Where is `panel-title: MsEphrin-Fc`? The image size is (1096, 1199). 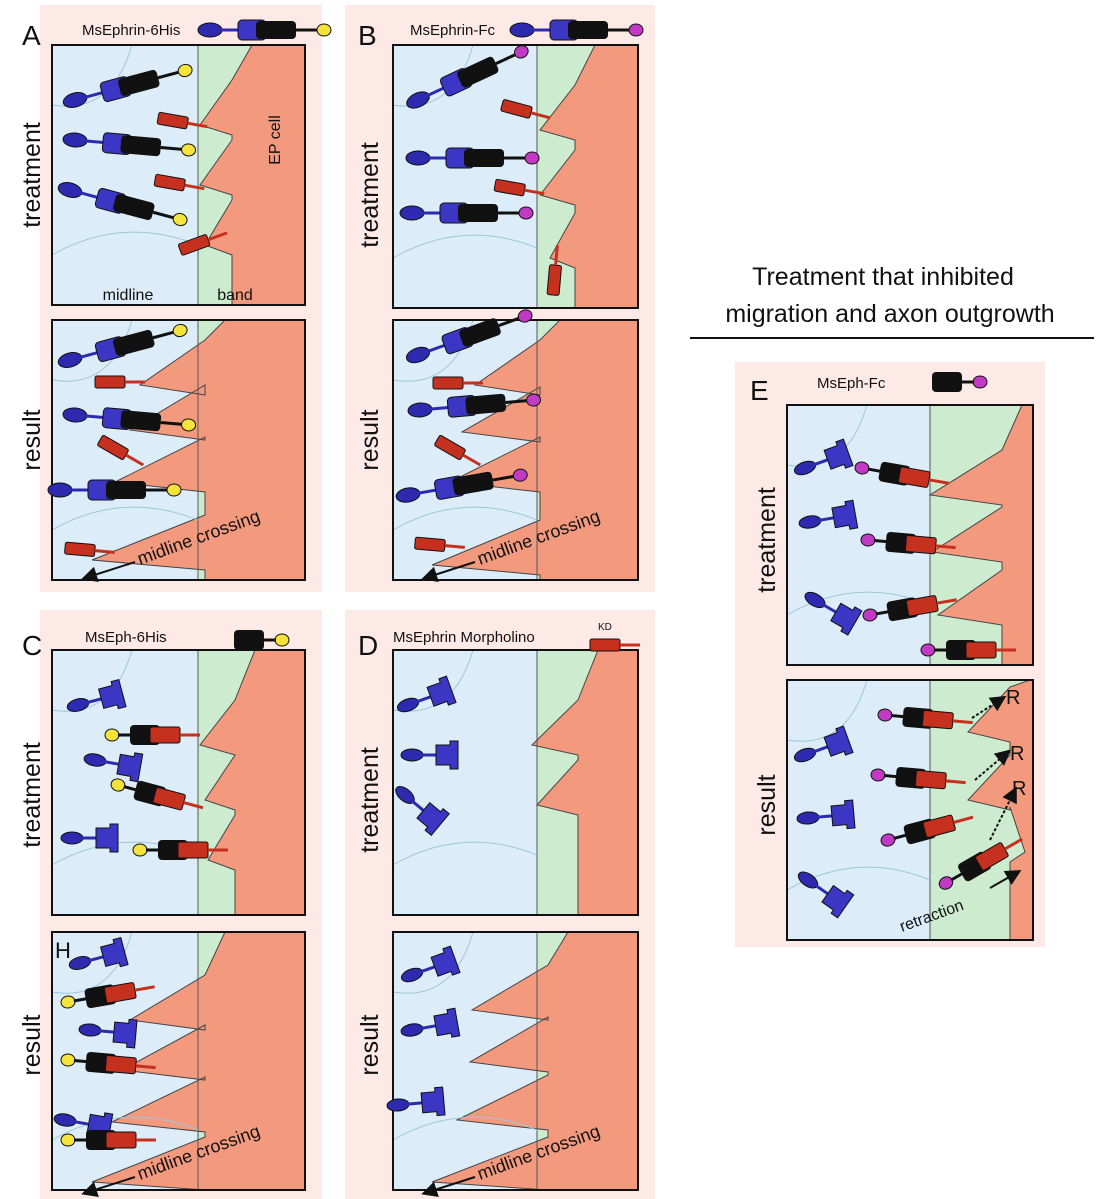 panel-title: MsEphrin-Fc is located at coordinates (453, 30).